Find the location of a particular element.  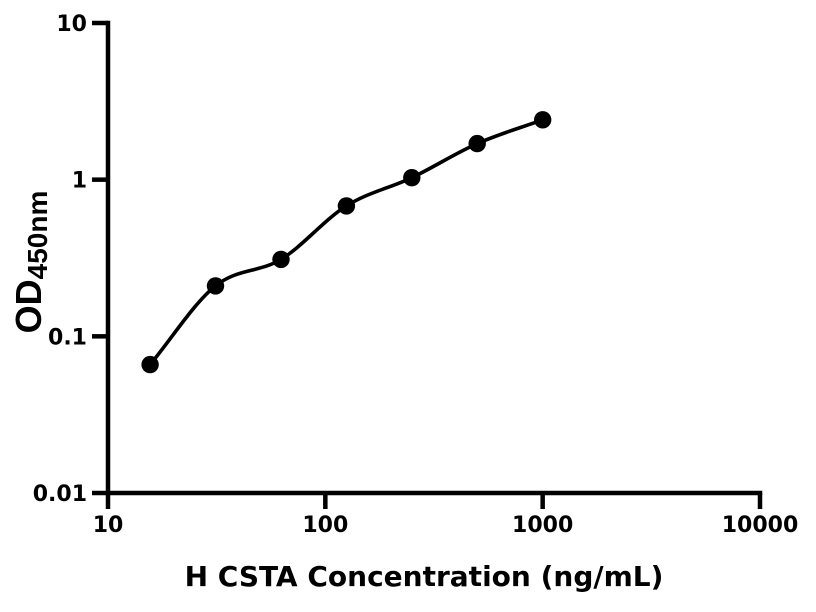

y-tick-label: 10 is located at coordinates (71, 24).